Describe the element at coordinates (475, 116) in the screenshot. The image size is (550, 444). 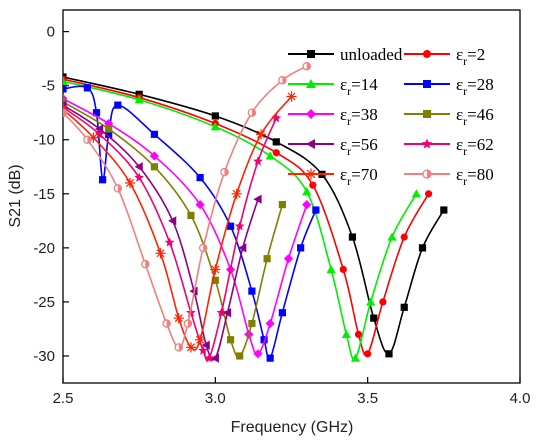
I see `legend-label: εr=46` at that location.